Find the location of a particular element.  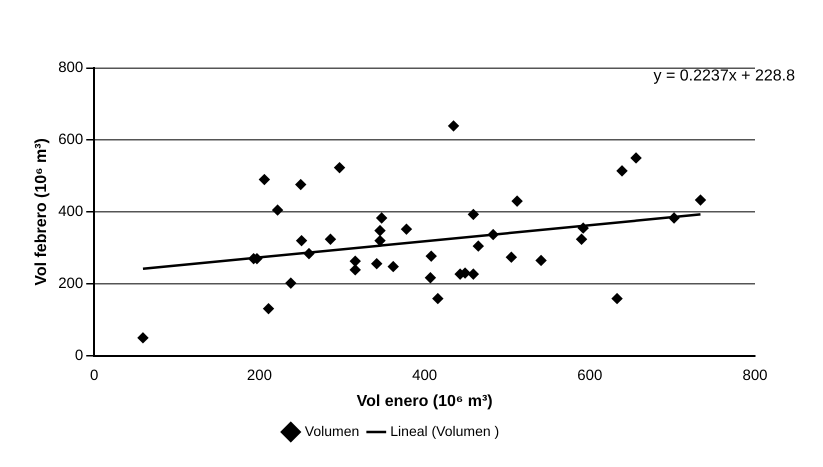

y-tick-label: 800 is located at coordinates (71, 67).